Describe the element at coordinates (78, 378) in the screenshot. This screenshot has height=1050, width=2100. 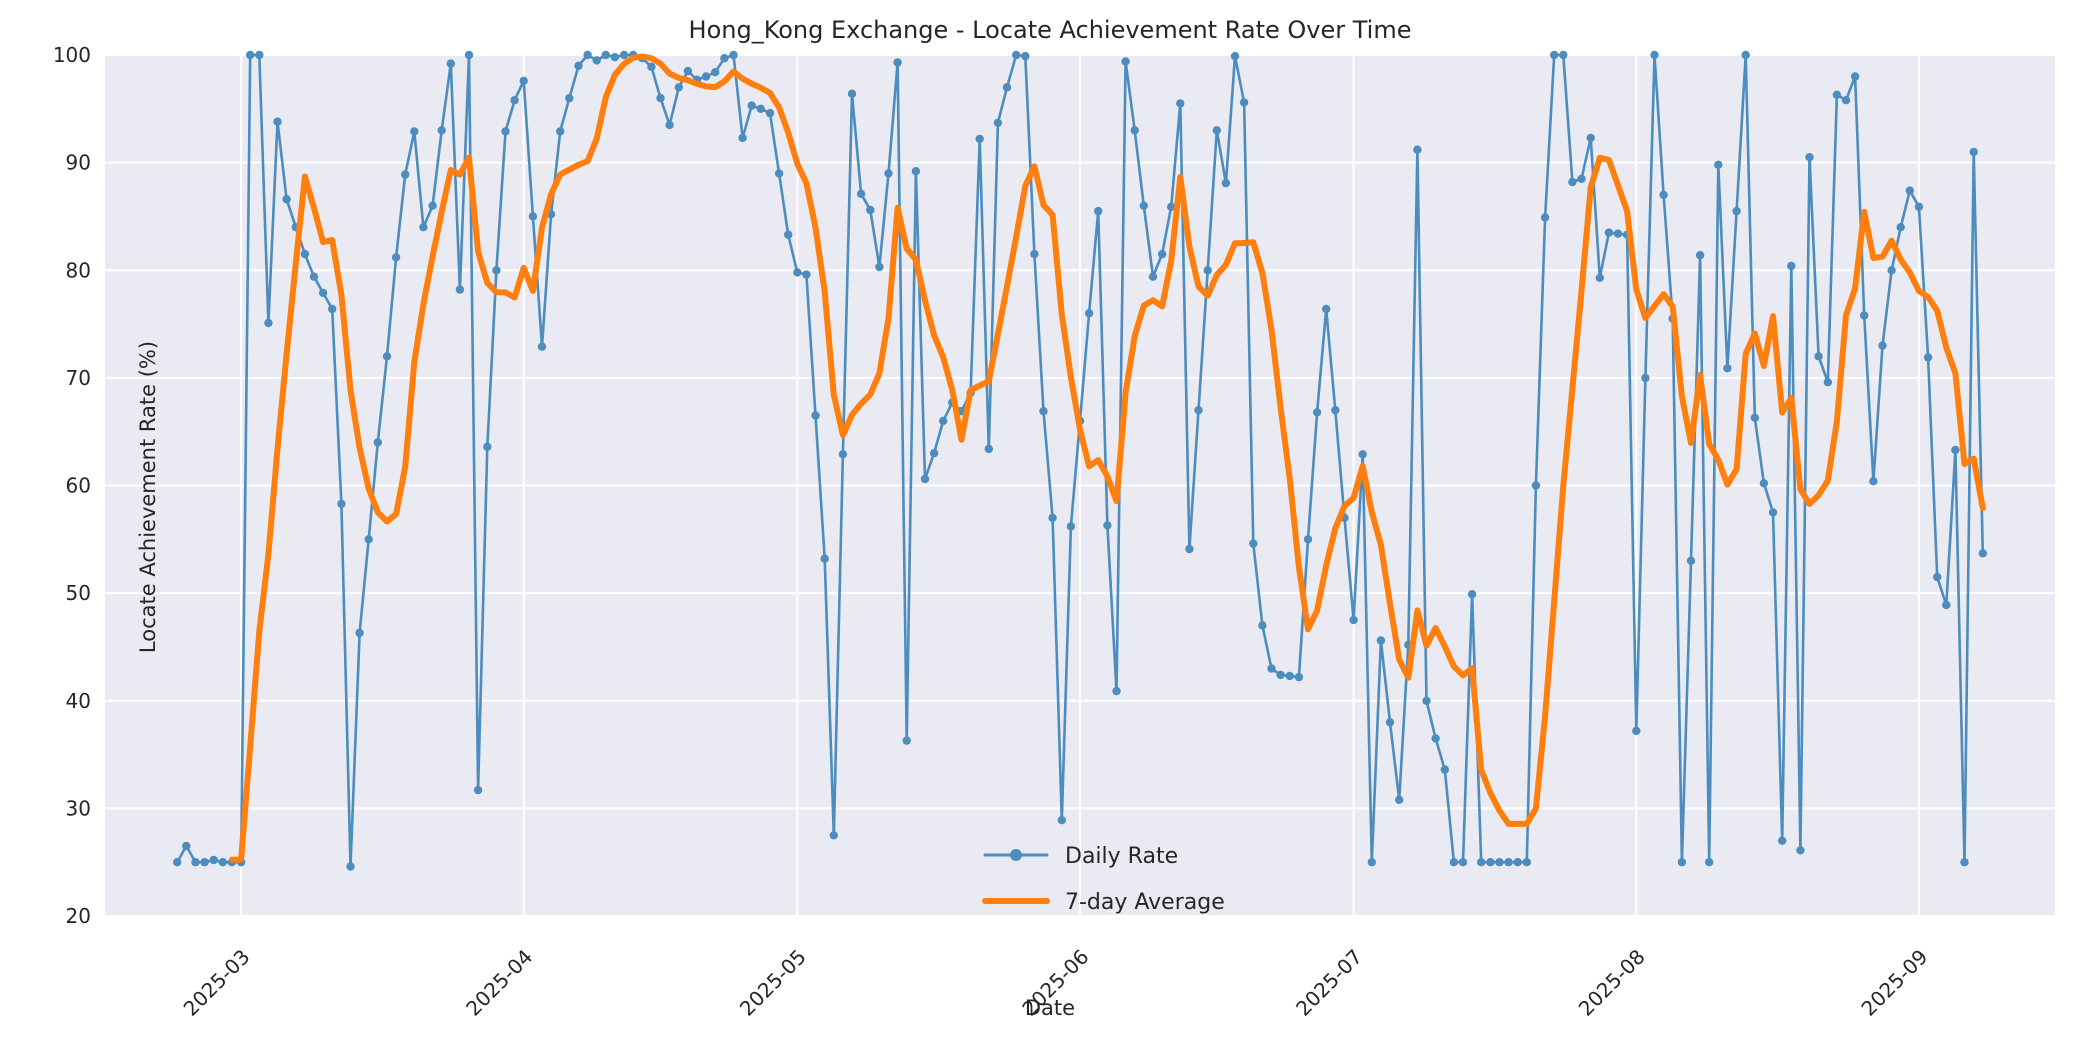
I see `y-tick-label: 70` at that location.